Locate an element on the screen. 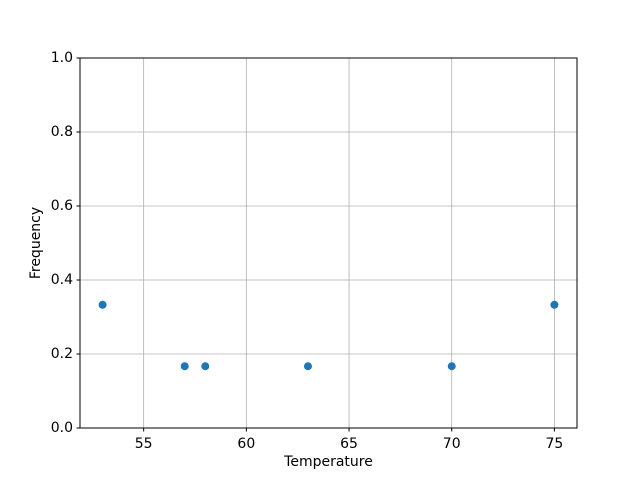  y-tick-label: 0.8 is located at coordinates (61, 132).